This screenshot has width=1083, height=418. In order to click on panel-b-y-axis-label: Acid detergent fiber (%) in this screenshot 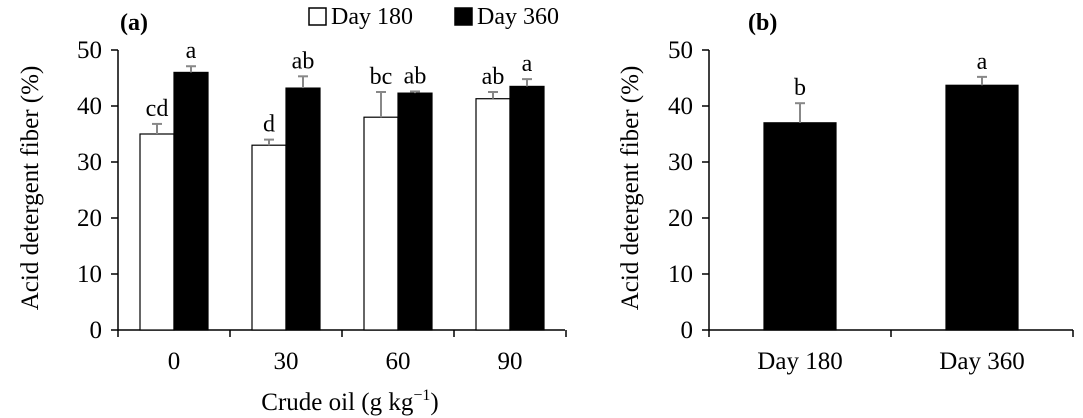, I will do `click(630, 188)`.